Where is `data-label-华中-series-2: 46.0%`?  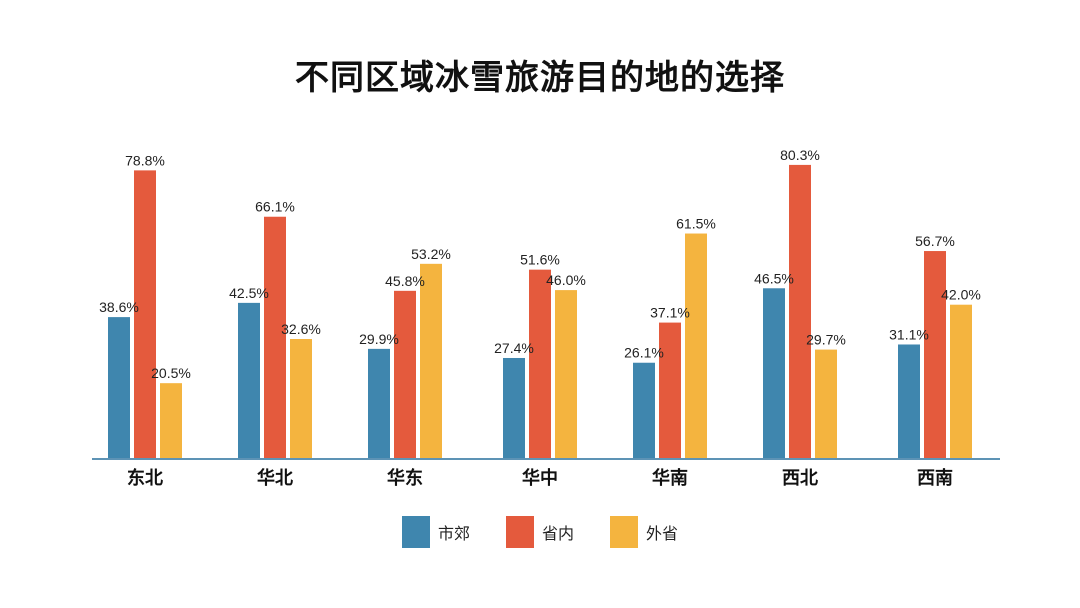
data-label-华中-series-2: 46.0% is located at coordinates (566, 280).